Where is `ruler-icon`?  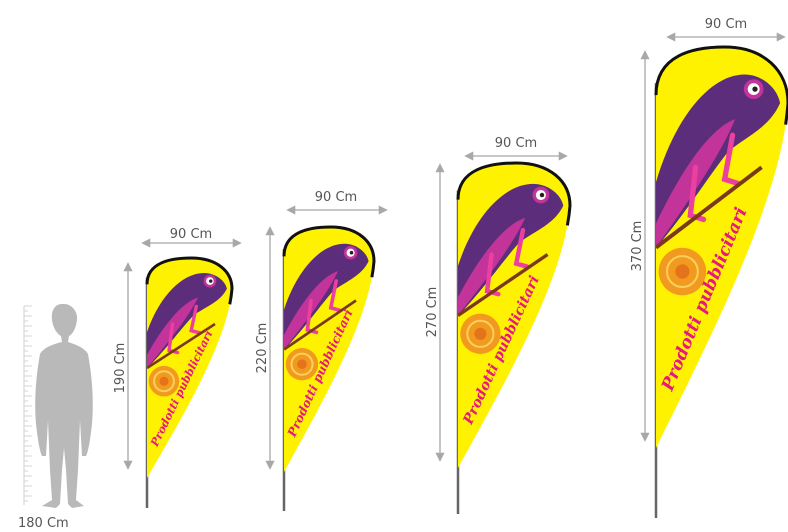 ruler-icon is located at coordinates (27, 405).